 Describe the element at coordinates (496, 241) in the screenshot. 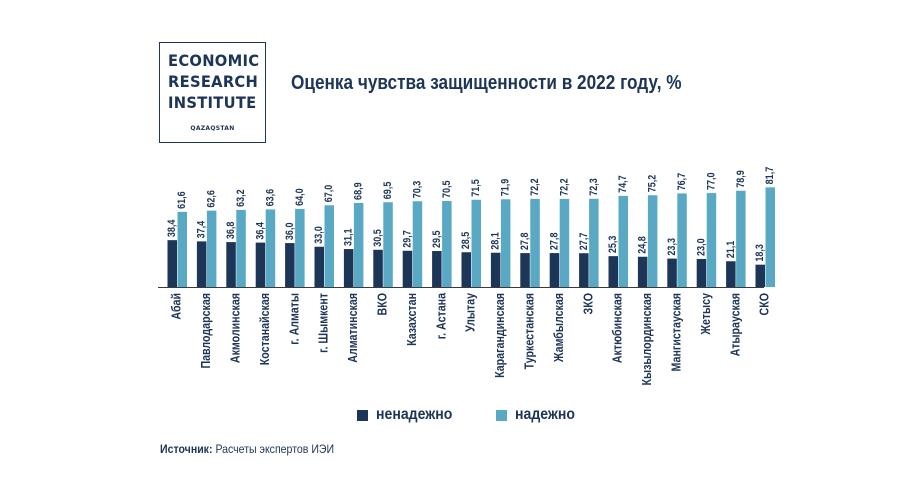

I see `data-label-unreliable-11: 28,1` at that location.